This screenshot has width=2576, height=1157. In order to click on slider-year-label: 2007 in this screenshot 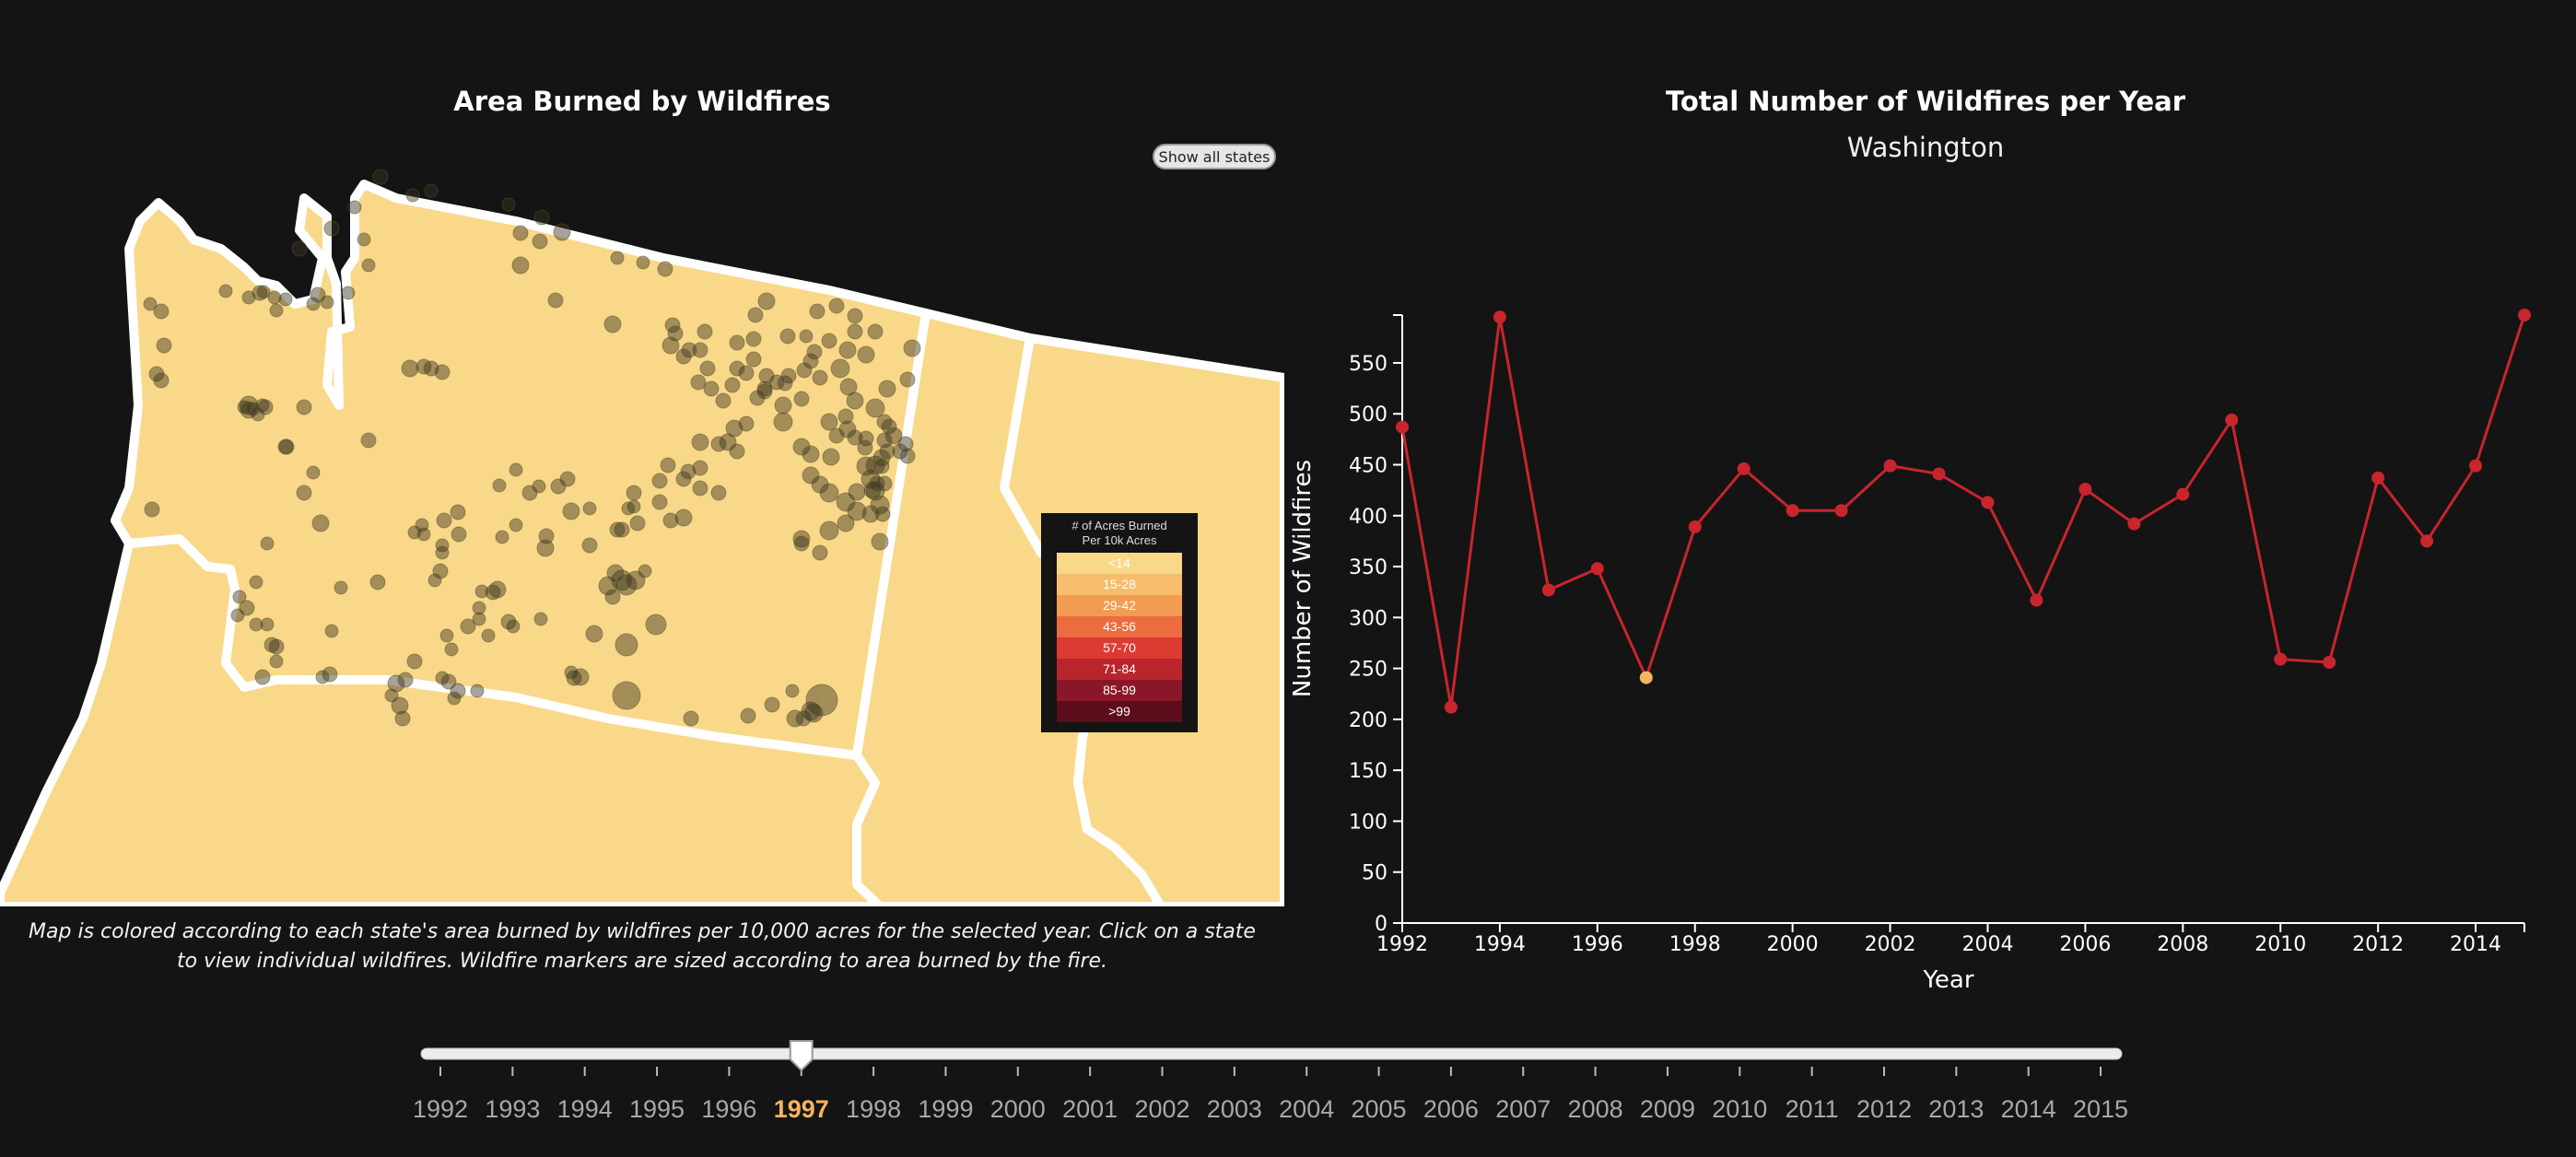, I will do `click(1523, 1109)`.